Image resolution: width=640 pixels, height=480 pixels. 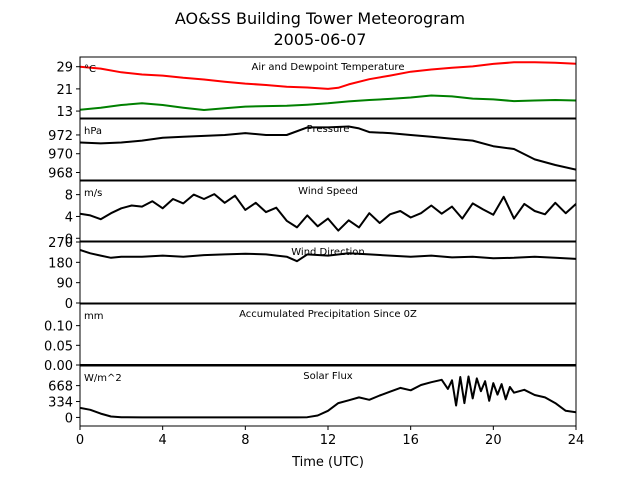 I want to click on xtick-label: 4, so click(x=163, y=440).